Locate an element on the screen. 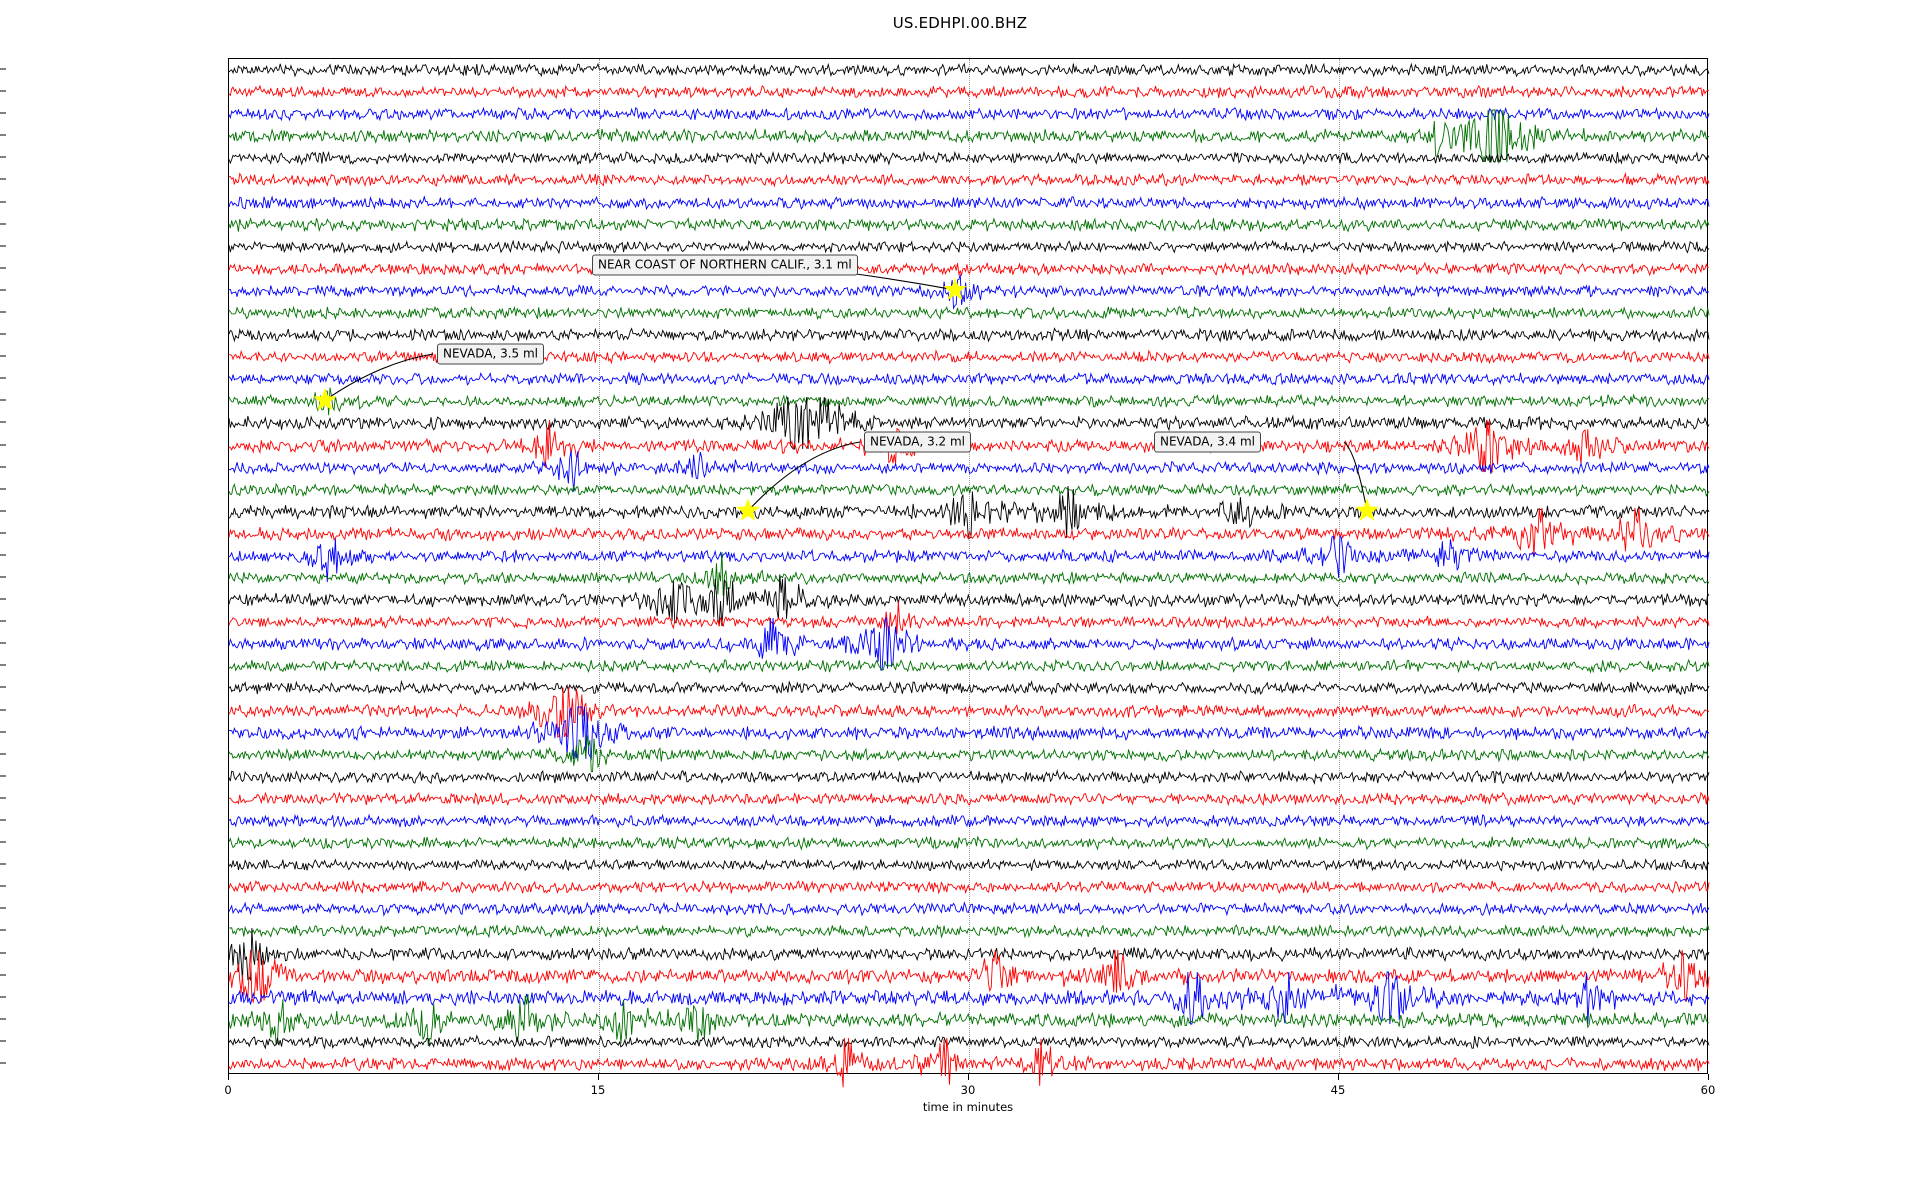 The height and width of the screenshot is (1200, 1920). x-tick-label: 60 is located at coordinates (1708, 1090).